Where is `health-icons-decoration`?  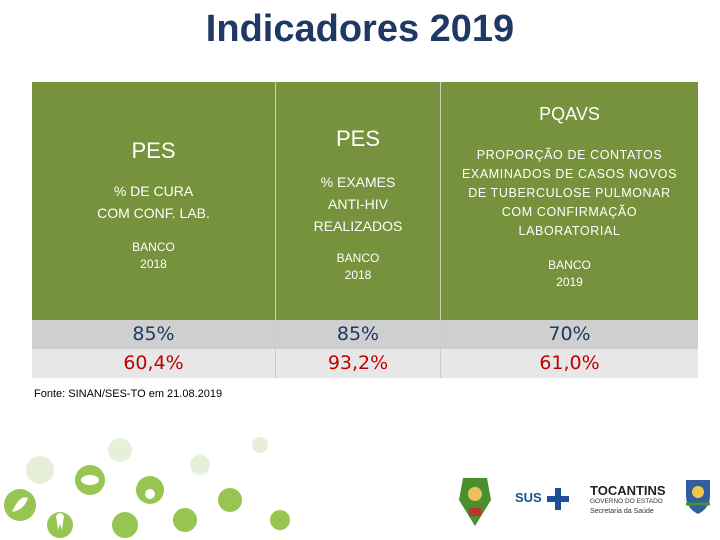 health-icons-decoration is located at coordinates (147, 487).